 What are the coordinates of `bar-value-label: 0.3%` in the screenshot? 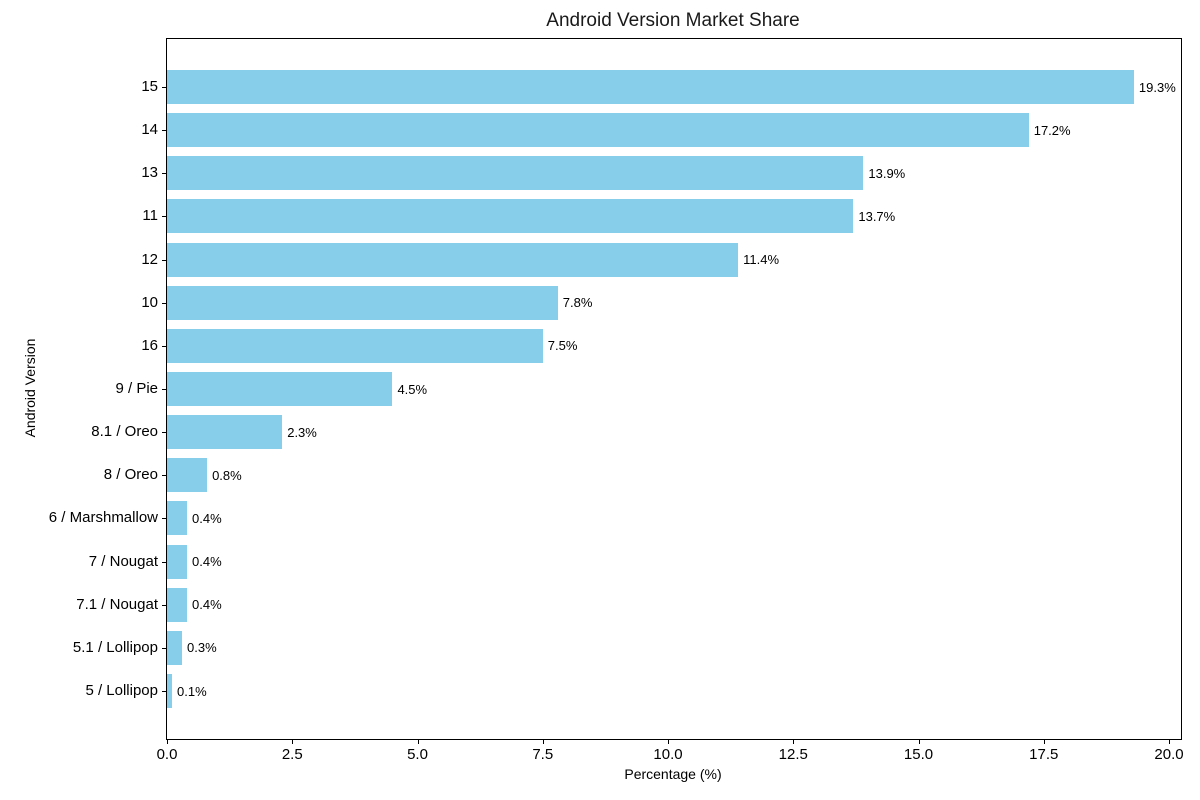 It's located at (202, 648).